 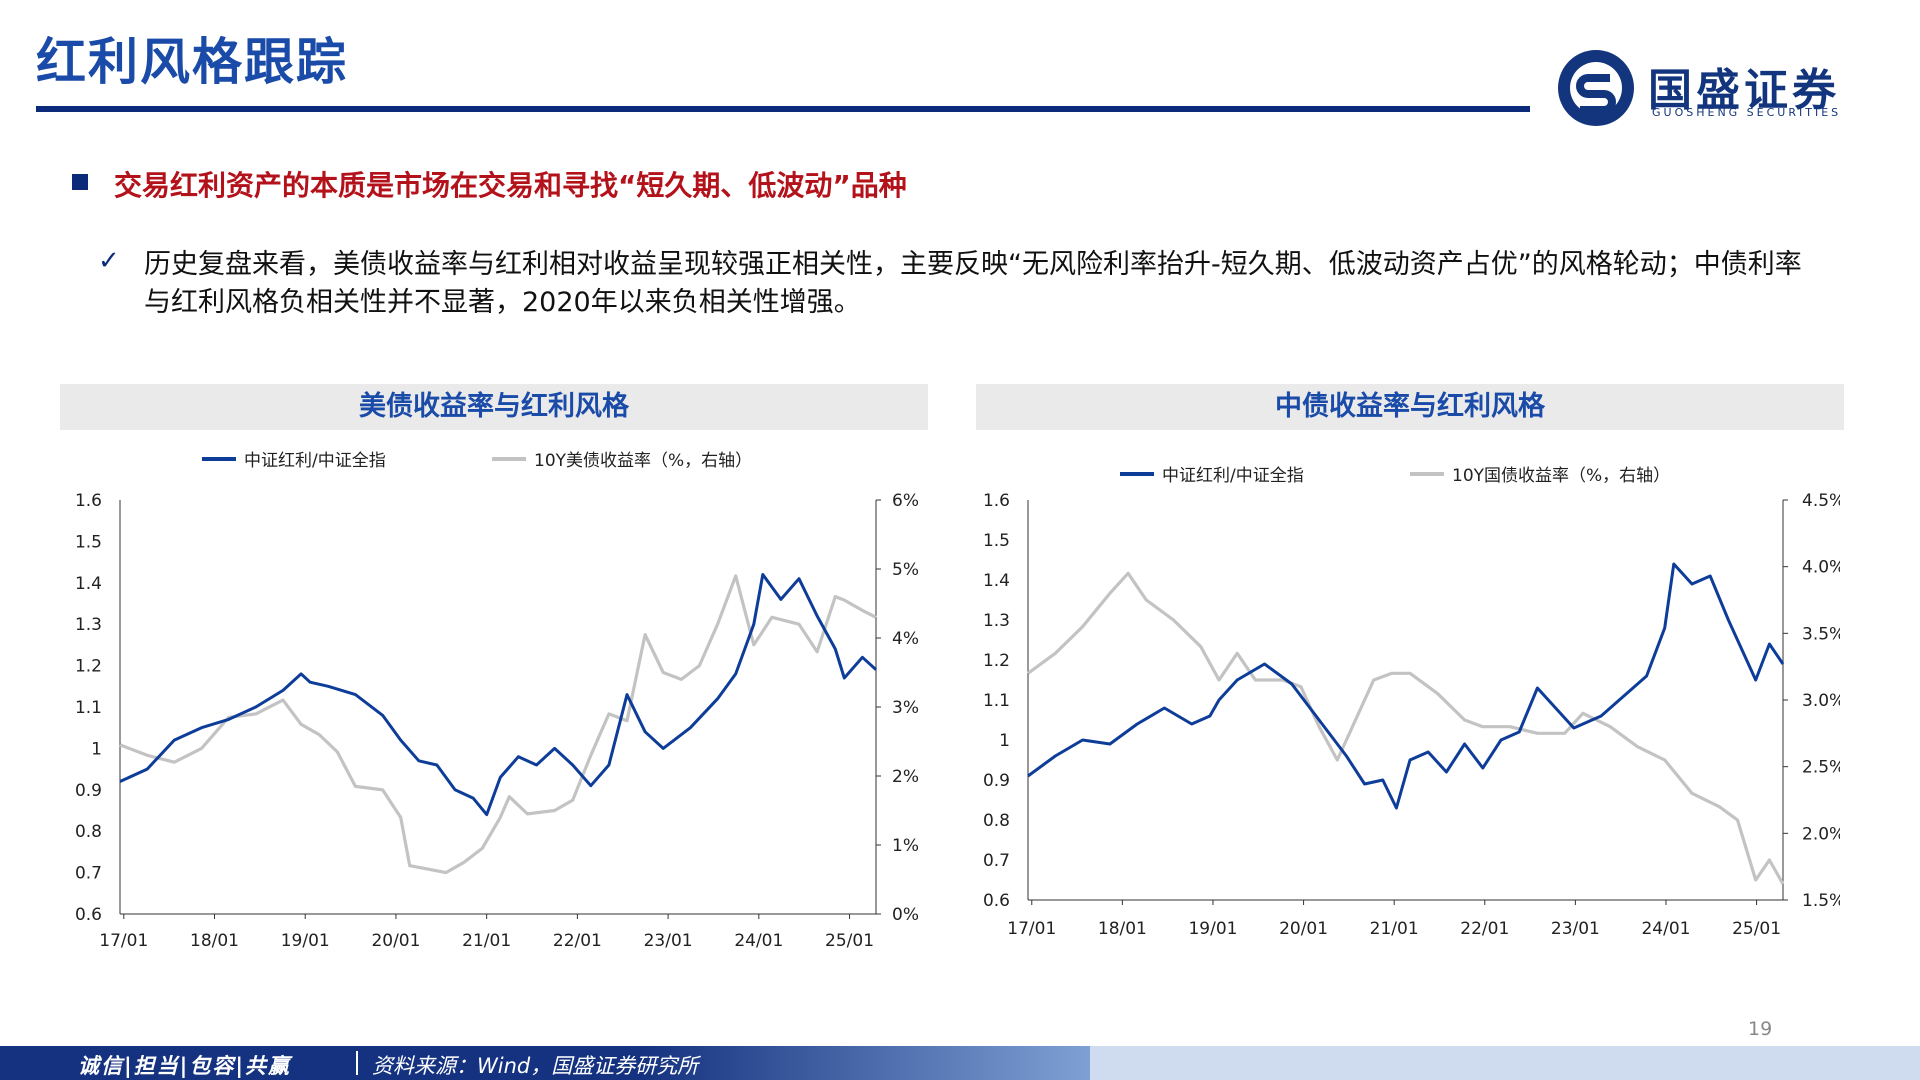 I want to click on page-title: 红利风格跟踪, so click(x=192, y=62).